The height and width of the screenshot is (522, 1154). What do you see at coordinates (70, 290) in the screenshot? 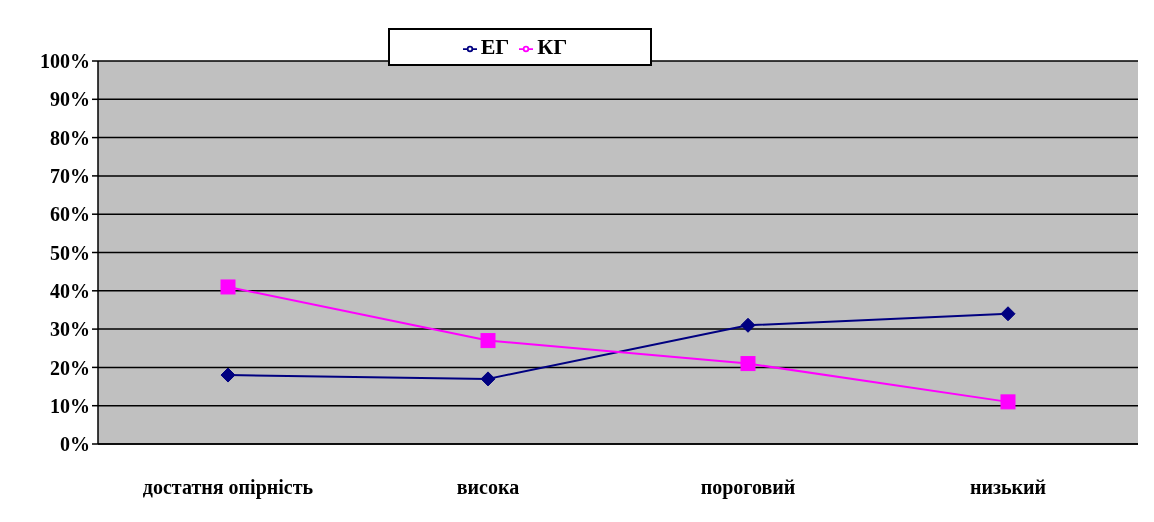
I see `y-tick-label: 40%` at bounding box center [70, 290].